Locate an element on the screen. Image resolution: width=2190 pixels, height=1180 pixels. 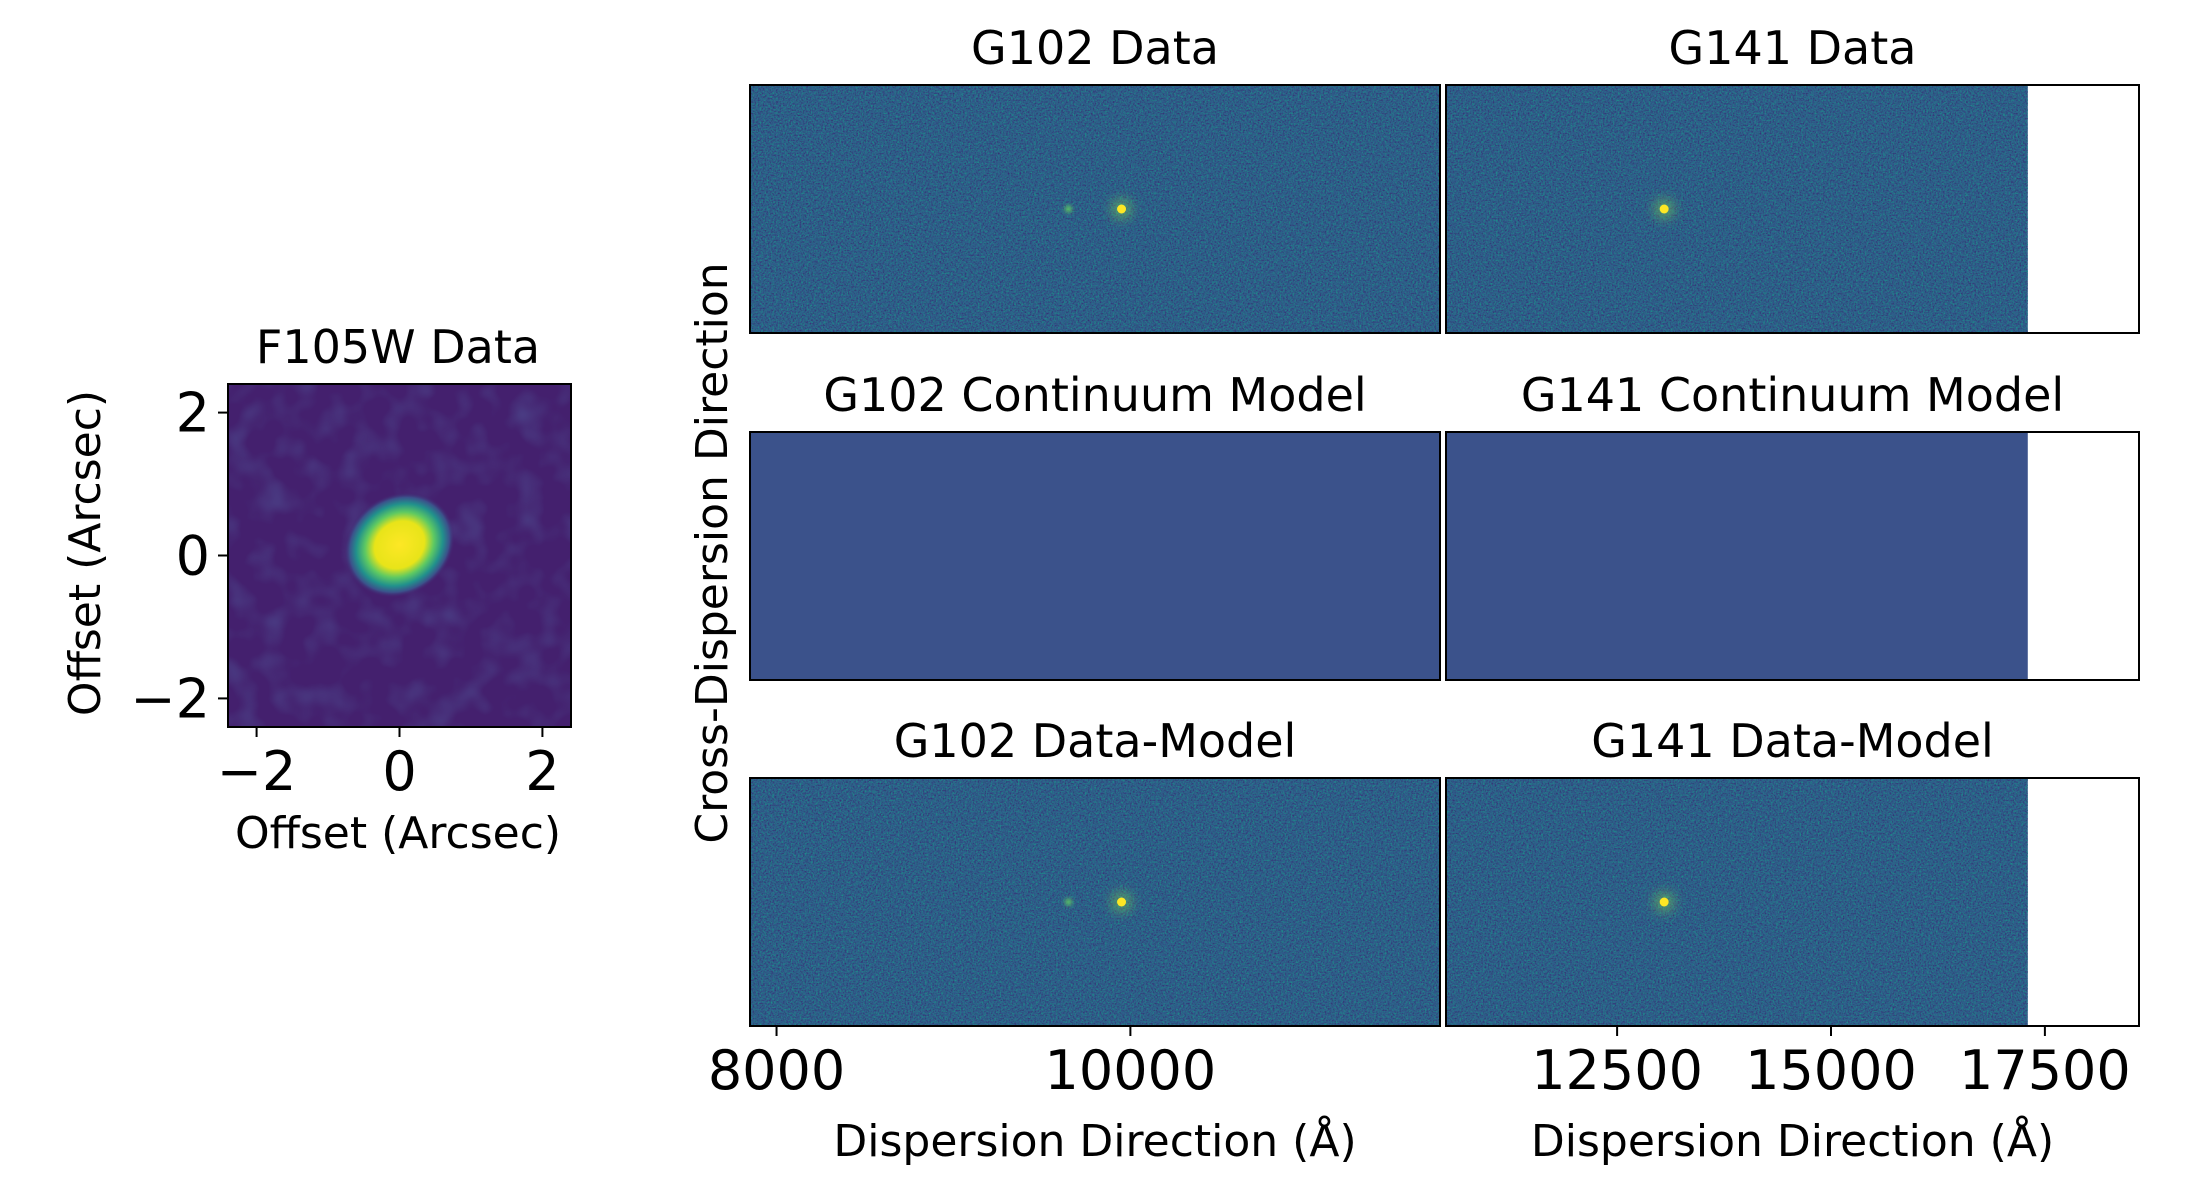
g102-data-frame is located at coordinates (1095, 209).